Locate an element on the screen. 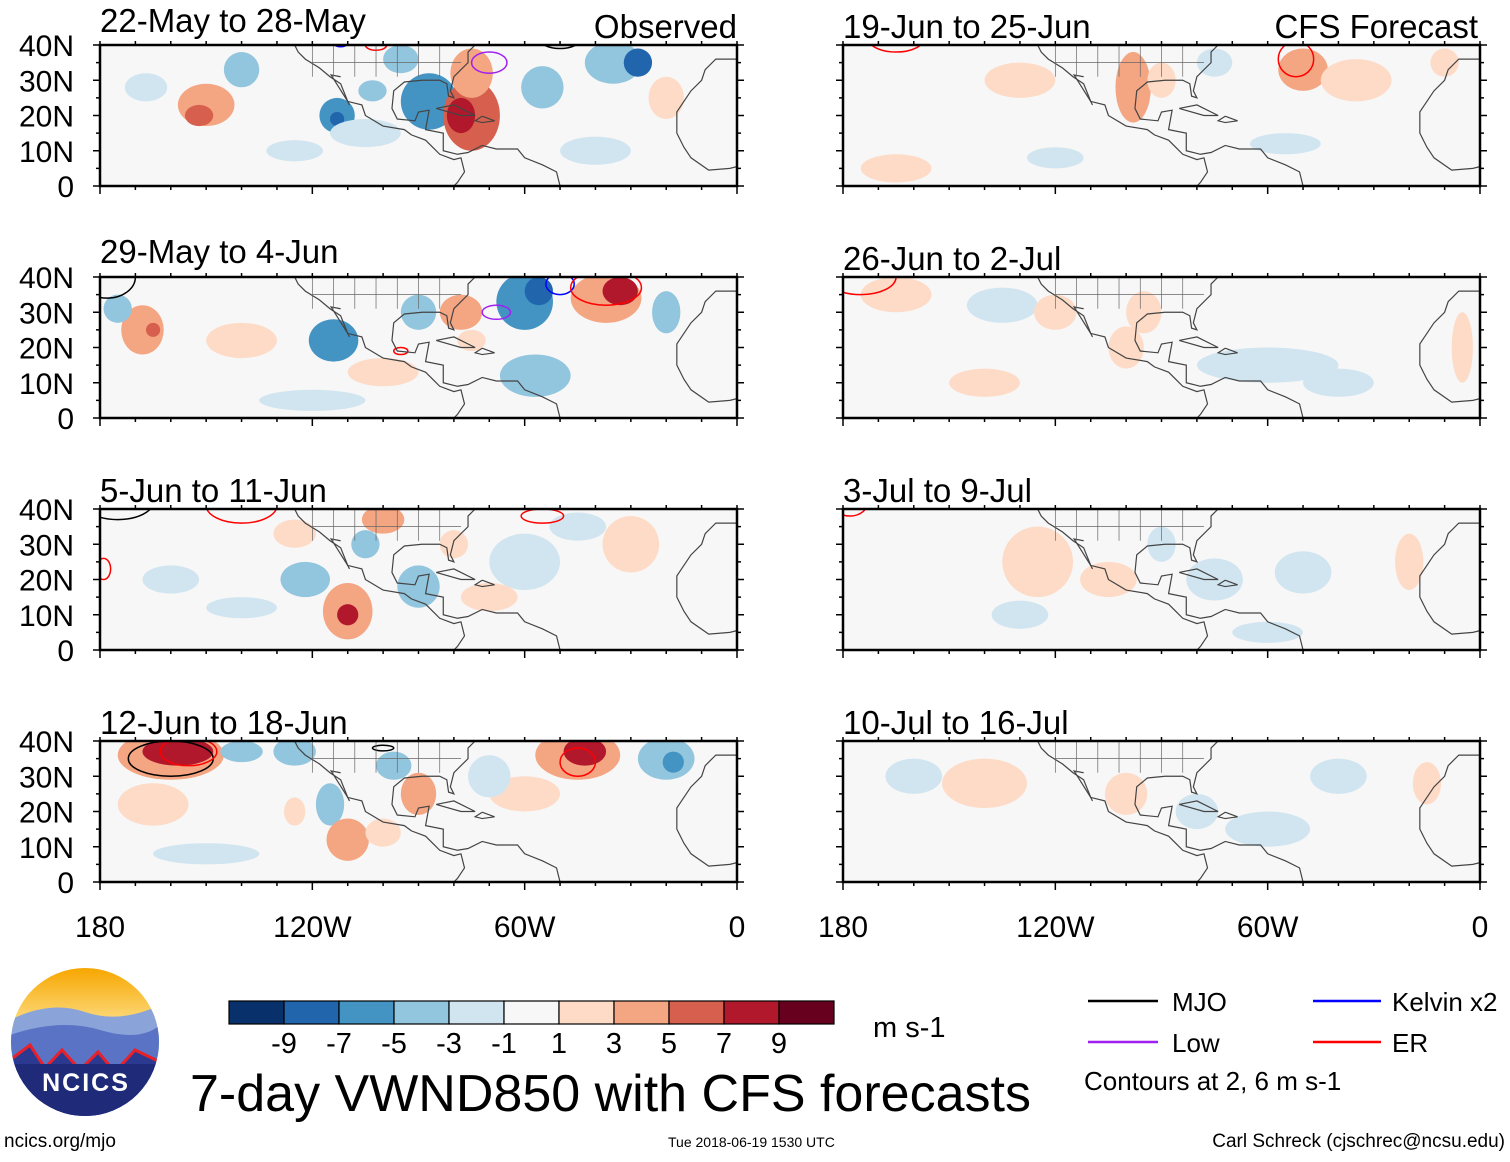 Image resolution: width=1510 pixels, height=1162 pixels. legend-contours-note: Contours at 2, 6 m s-1 is located at coordinates (1212, 1081).